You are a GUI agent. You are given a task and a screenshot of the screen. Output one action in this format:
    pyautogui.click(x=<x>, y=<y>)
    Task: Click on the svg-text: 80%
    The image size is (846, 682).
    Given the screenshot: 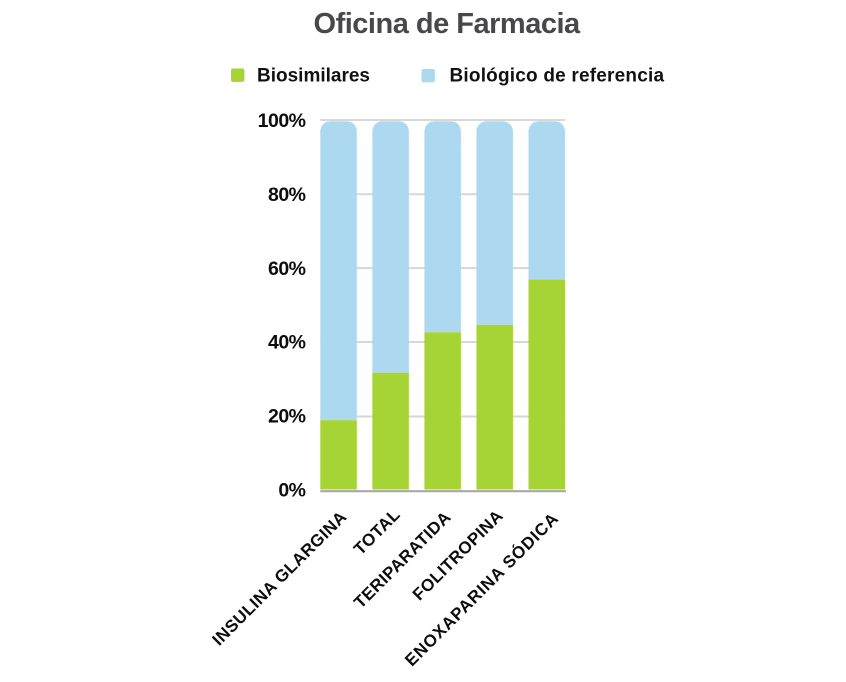 What is the action you would take?
    pyautogui.click(x=287, y=195)
    